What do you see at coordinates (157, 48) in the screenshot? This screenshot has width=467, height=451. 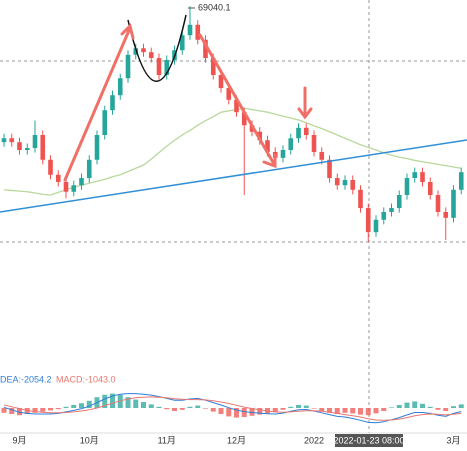 I see `cup-arc` at bounding box center [157, 48].